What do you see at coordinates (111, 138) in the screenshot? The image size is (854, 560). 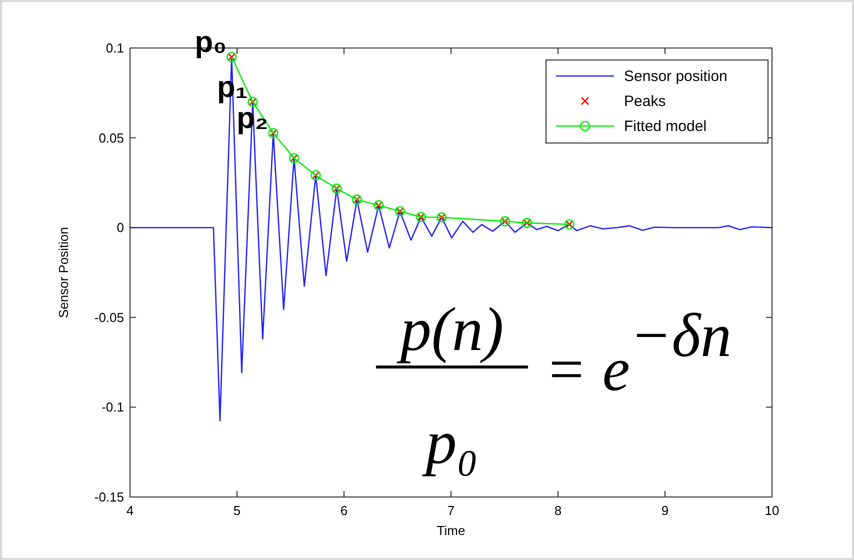 I see `y-tick-label: 0.05` at bounding box center [111, 138].